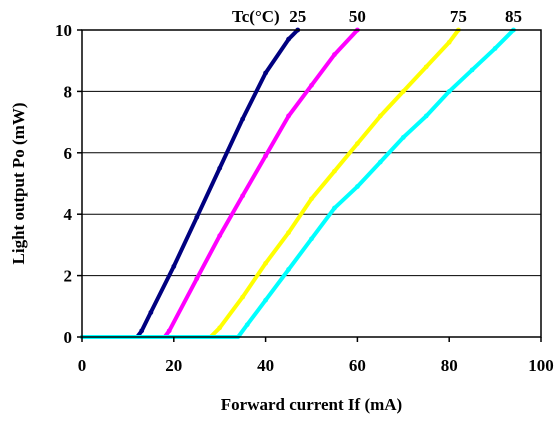 The width and height of the screenshot is (557, 424). I want to click on x-tick-label-40: 40, so click(265, 365).